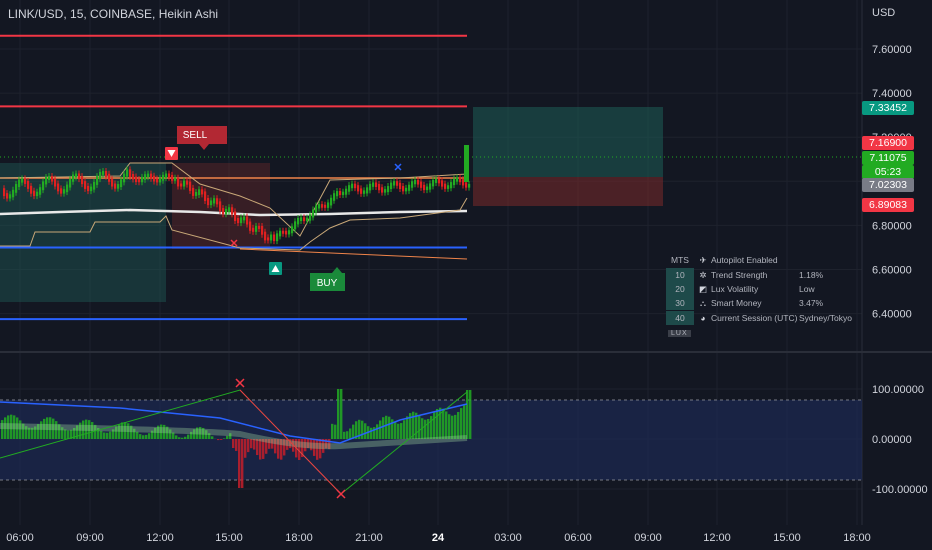  I want to click on smart-money-label: Smart Money, so click(736, 303).